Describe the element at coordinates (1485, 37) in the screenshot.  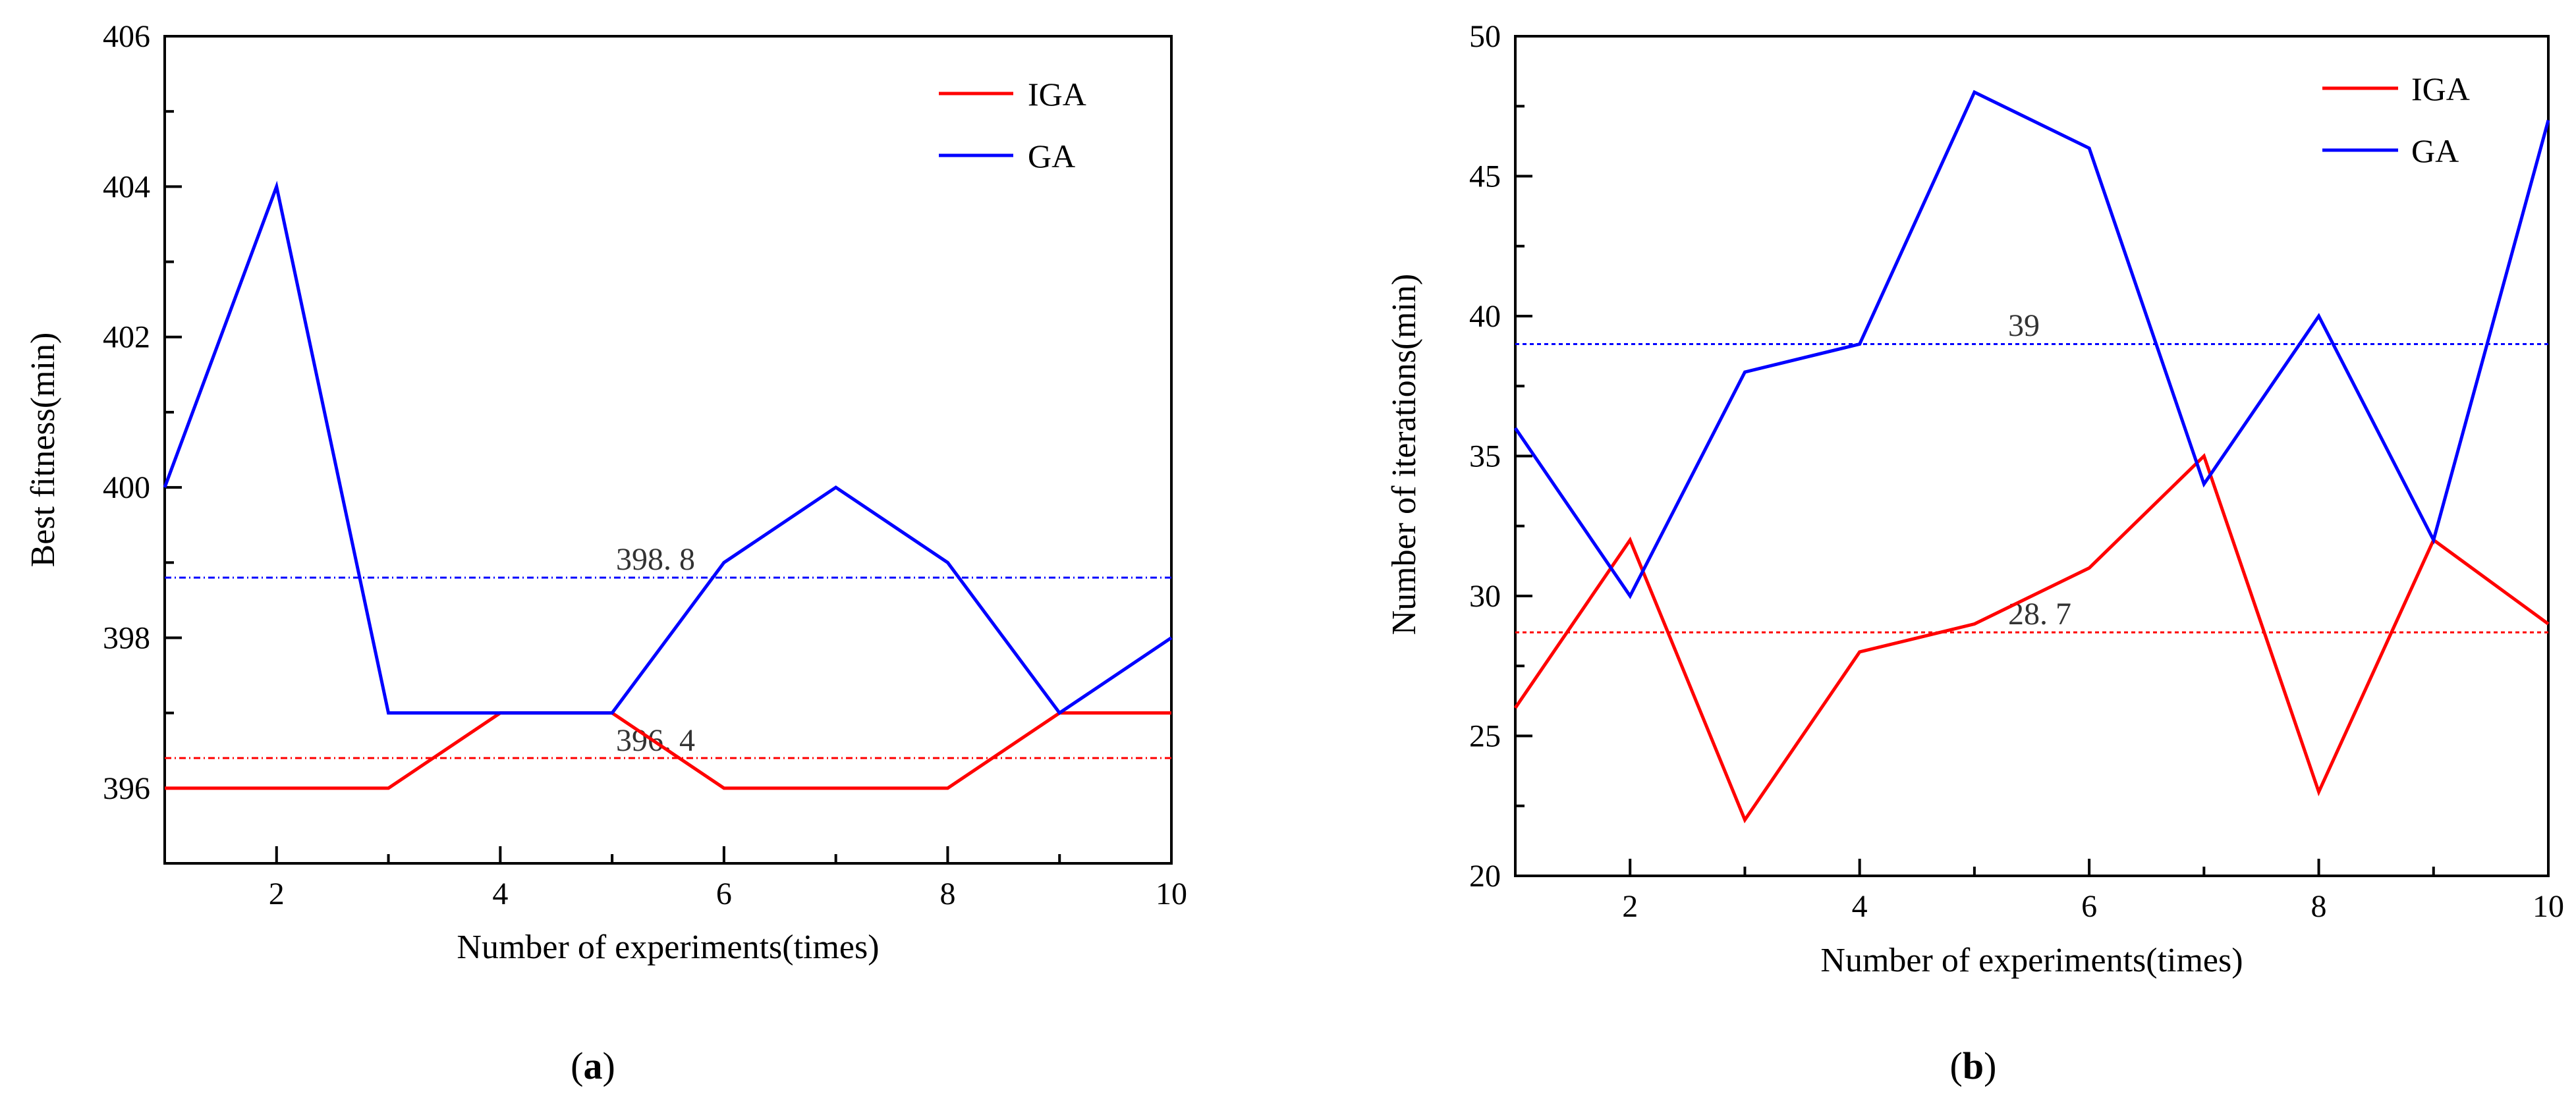
I see `y-tick-label: 50` at that location.